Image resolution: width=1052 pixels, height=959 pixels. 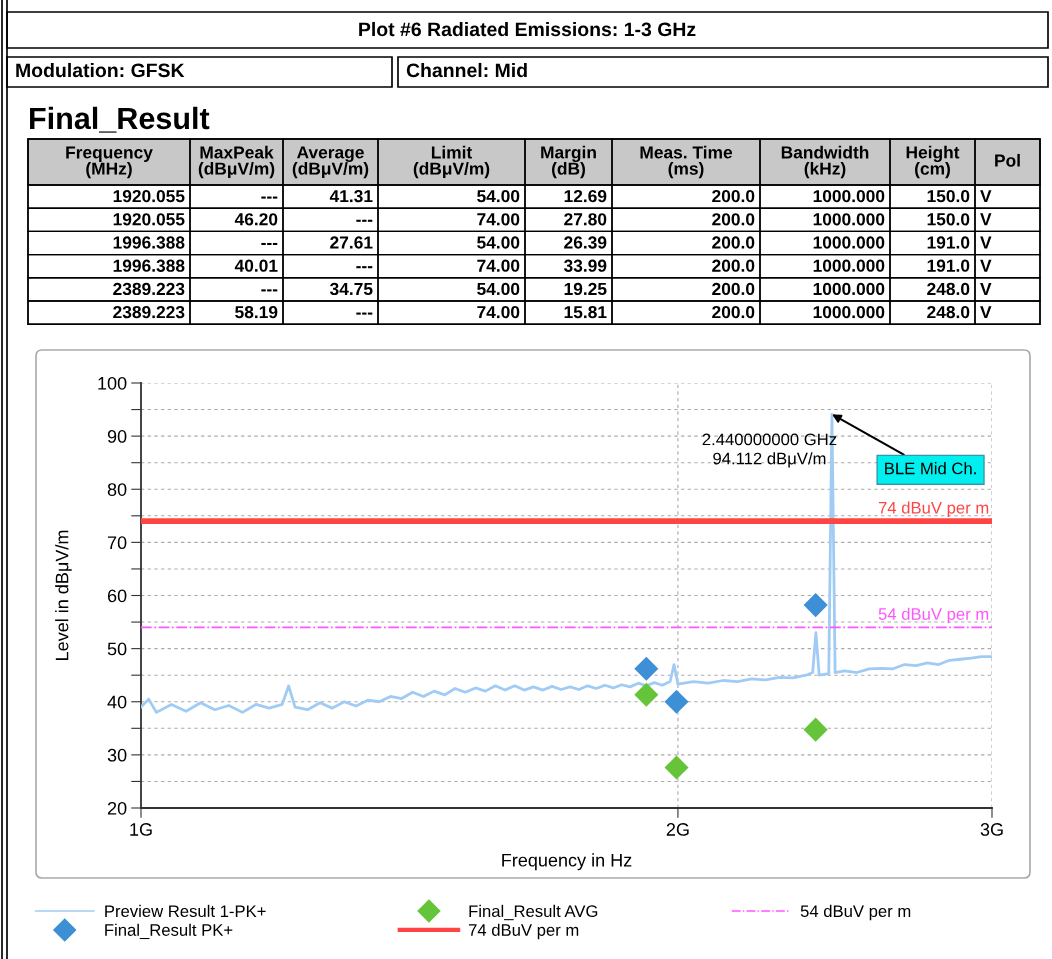 I want to click on legend-label: Preview Result 1-PK+, so click(x=185, y=911).